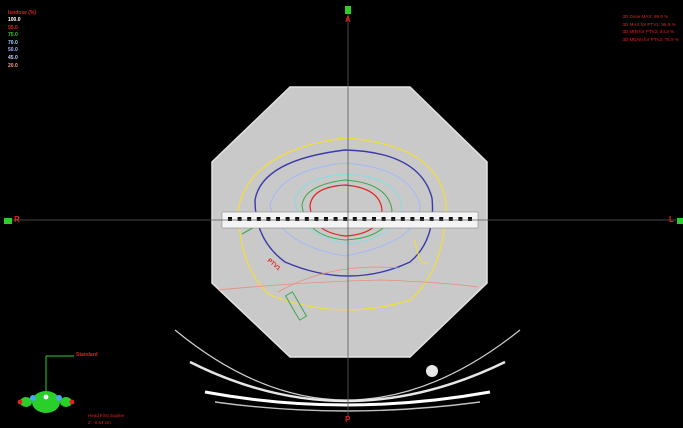 This screenshot has width=683, height=428. Describe the element at coordinates (348, 285) in the screenshot. I see `isodose-20-outer` at that location.